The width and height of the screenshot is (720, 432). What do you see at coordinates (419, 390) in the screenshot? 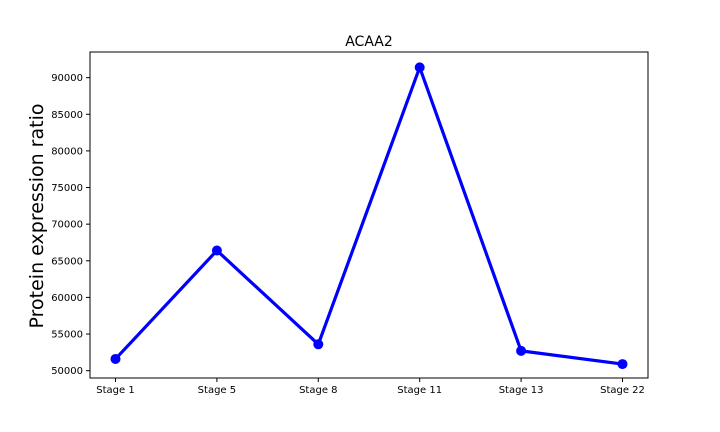
I see `x-tick-label: Stage 11` at bounding box center [419, 390].